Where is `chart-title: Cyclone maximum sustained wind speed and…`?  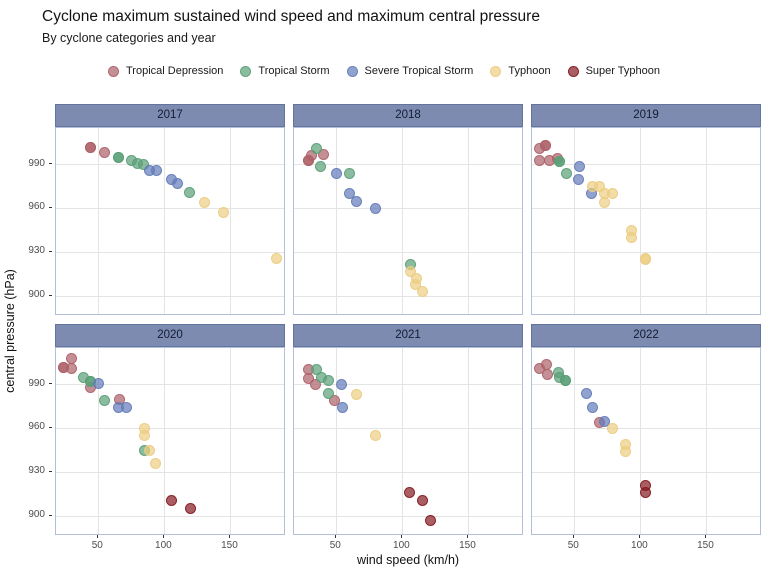
chart-title: Cyclone maximum sustained wind speed and… is located at coordinates (291, 16).